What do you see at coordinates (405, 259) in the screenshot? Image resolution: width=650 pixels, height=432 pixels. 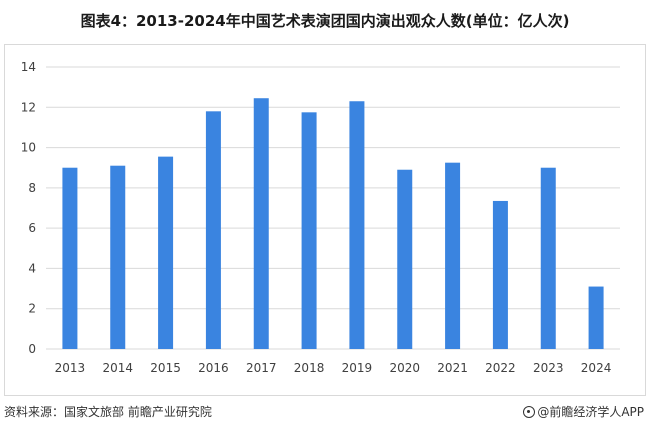 I see `bar-2020` at bounding box center [405, 259].